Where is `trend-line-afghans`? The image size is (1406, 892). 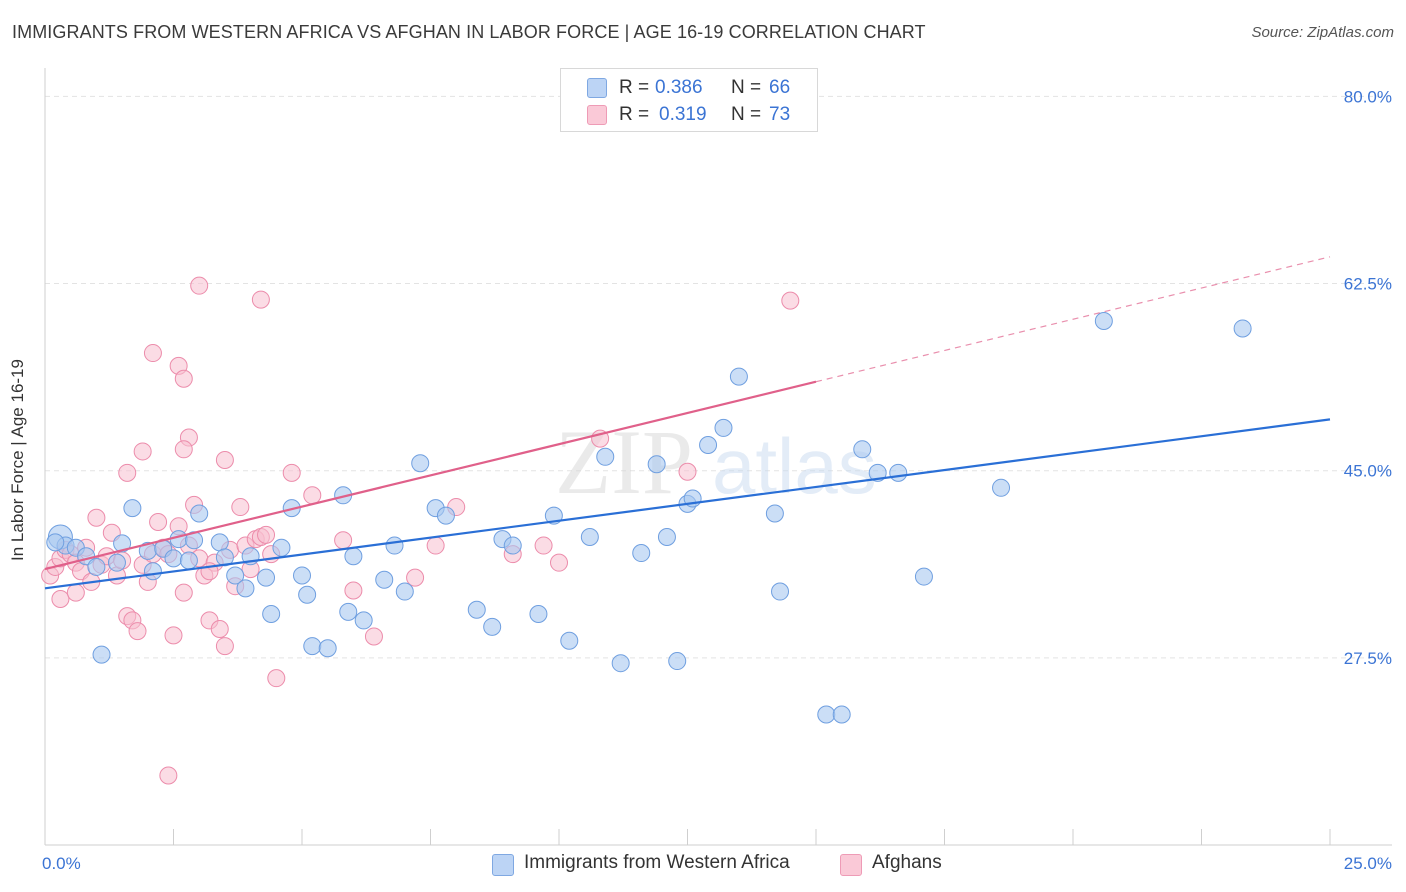 trend-line-afghans is located at coordinates (430, 475).